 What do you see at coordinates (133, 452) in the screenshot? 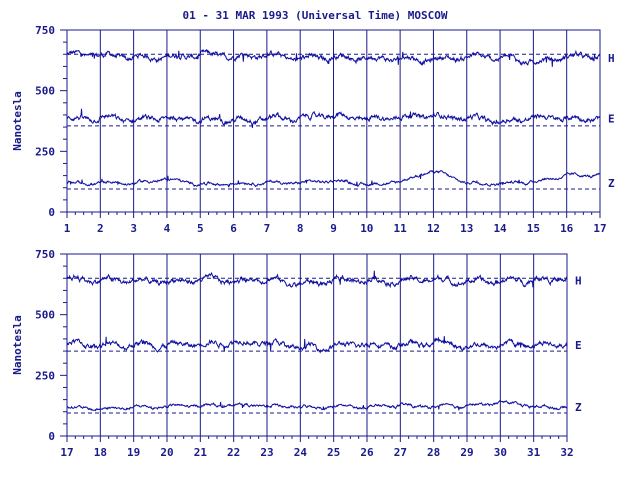
I see `x-tick-label: 19` at bounding box center [133, 452].